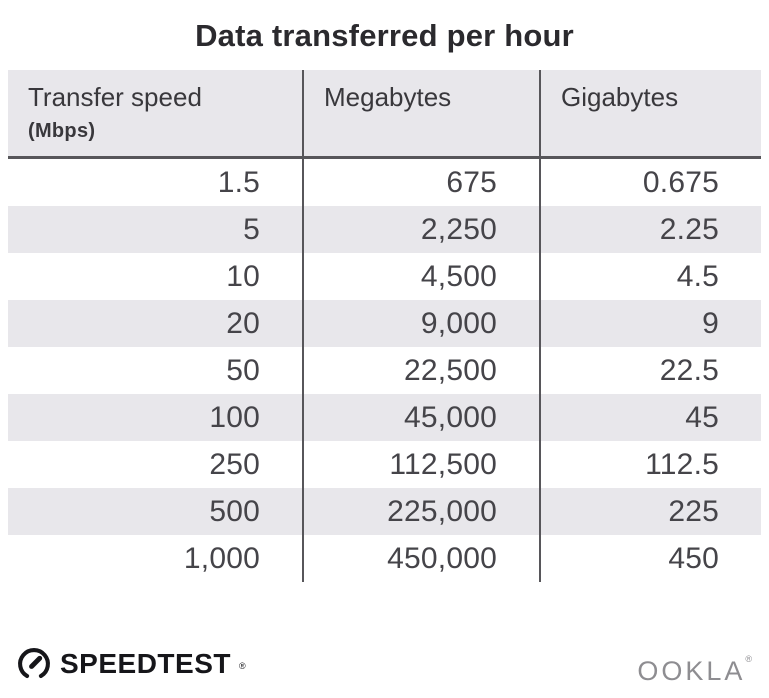 This screenshot has width=769, height=698. What do you see at coordinates (155, 276) in the screenshot?
I see `cell-transfer-speed: 10` at bounding box center [155, 276].